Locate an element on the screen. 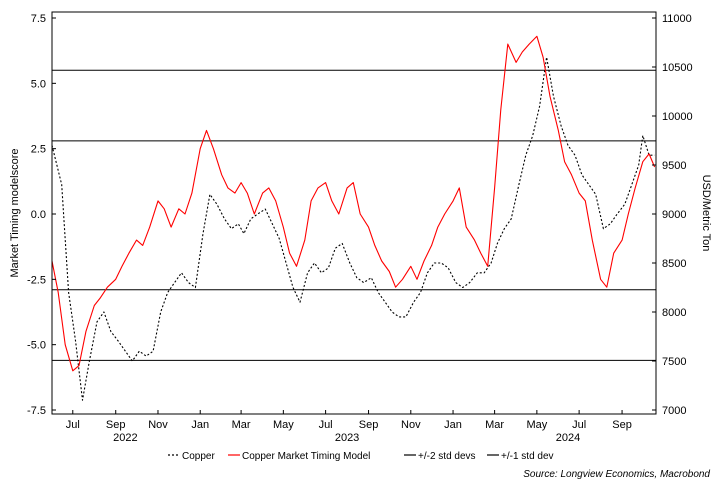 The image size is (728, 492). right-tick-label: 11000 is located at coordinates (677, 19).